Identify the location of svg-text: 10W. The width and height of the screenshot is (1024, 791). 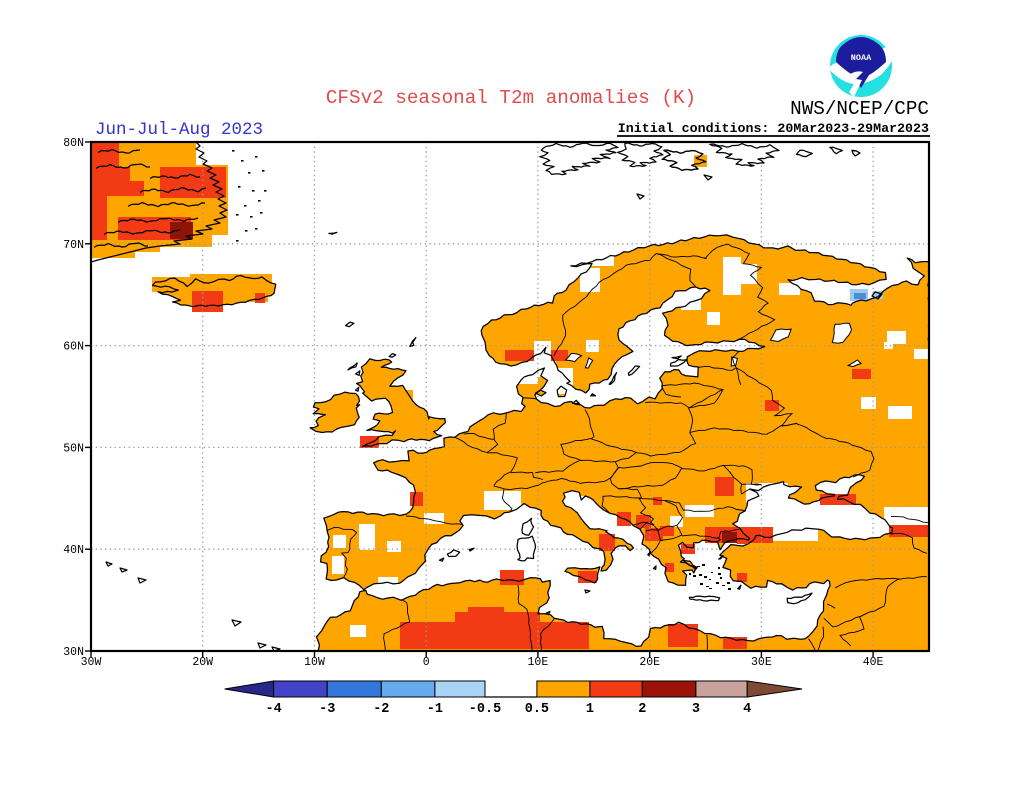
(314, 662).